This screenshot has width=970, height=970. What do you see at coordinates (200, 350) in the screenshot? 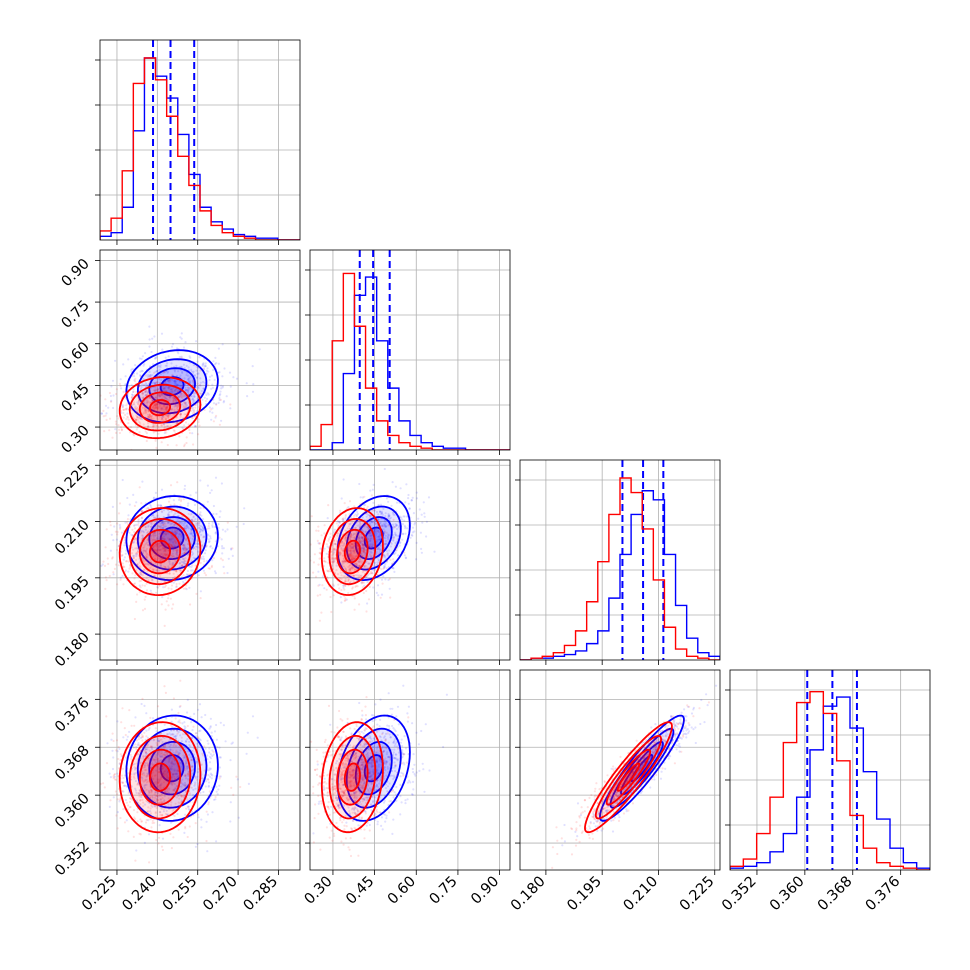
I see `panel-frame` at bounding box center [200, 350].